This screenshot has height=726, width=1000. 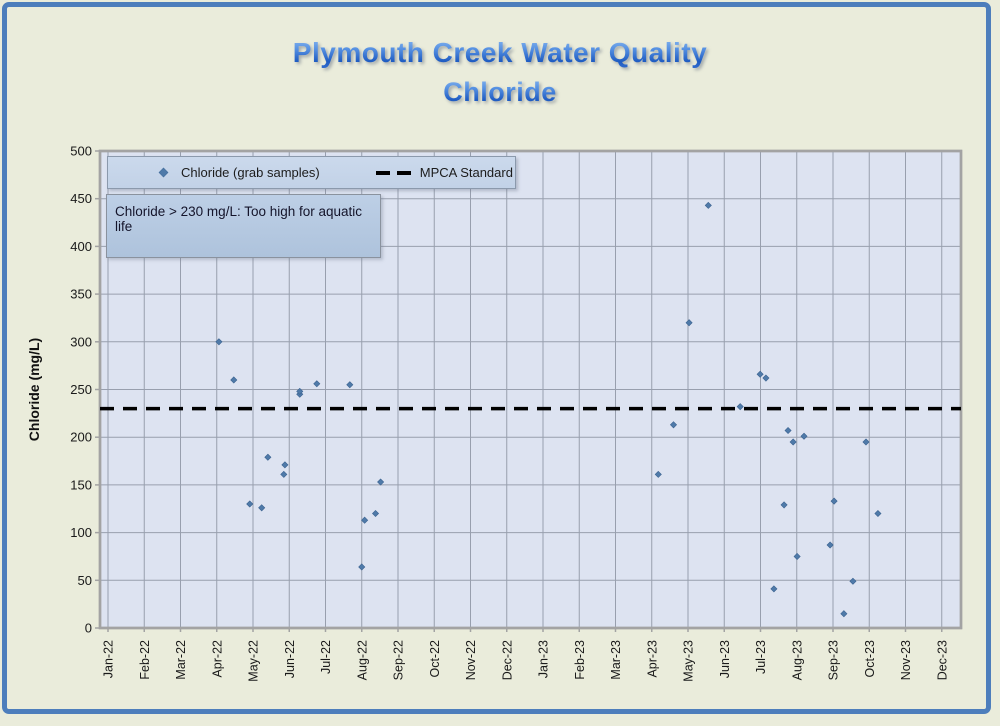 What do you see at coordinates (466, 172) in the screenshot?
I see `legend-label-mpca: MPCA Standard` at bounding box center [466, 172].